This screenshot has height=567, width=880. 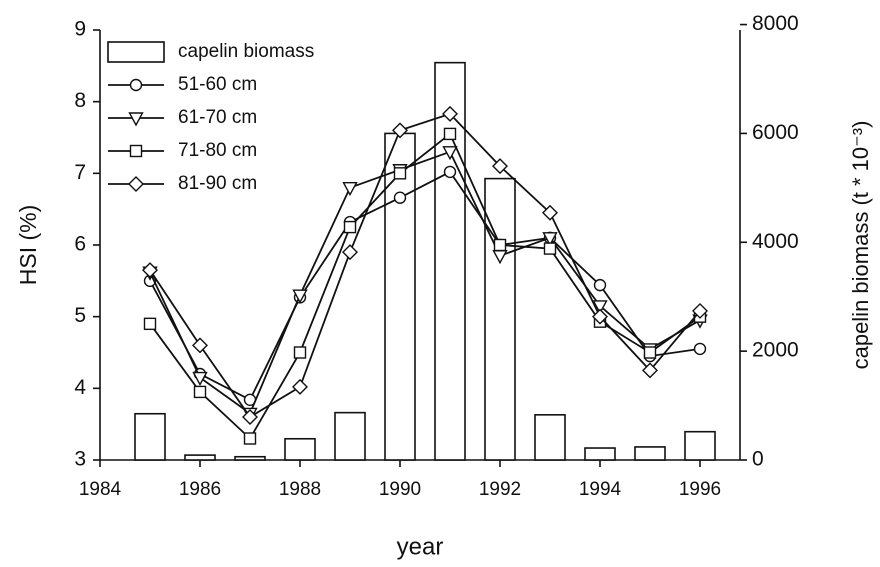 I want to click on legend-label: capelin biomass, so click(x=246, y=51).